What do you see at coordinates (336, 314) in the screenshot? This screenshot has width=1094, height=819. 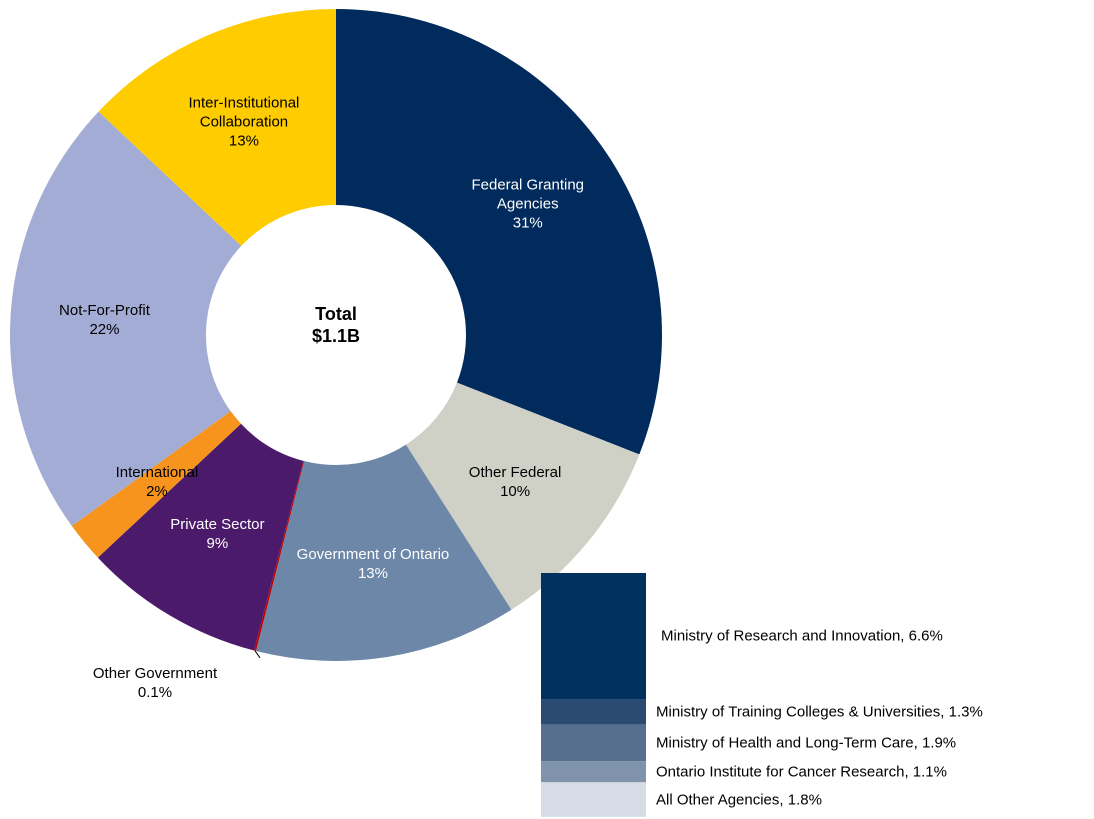 I see `center-title: Total` at bounding box center [336, 314].